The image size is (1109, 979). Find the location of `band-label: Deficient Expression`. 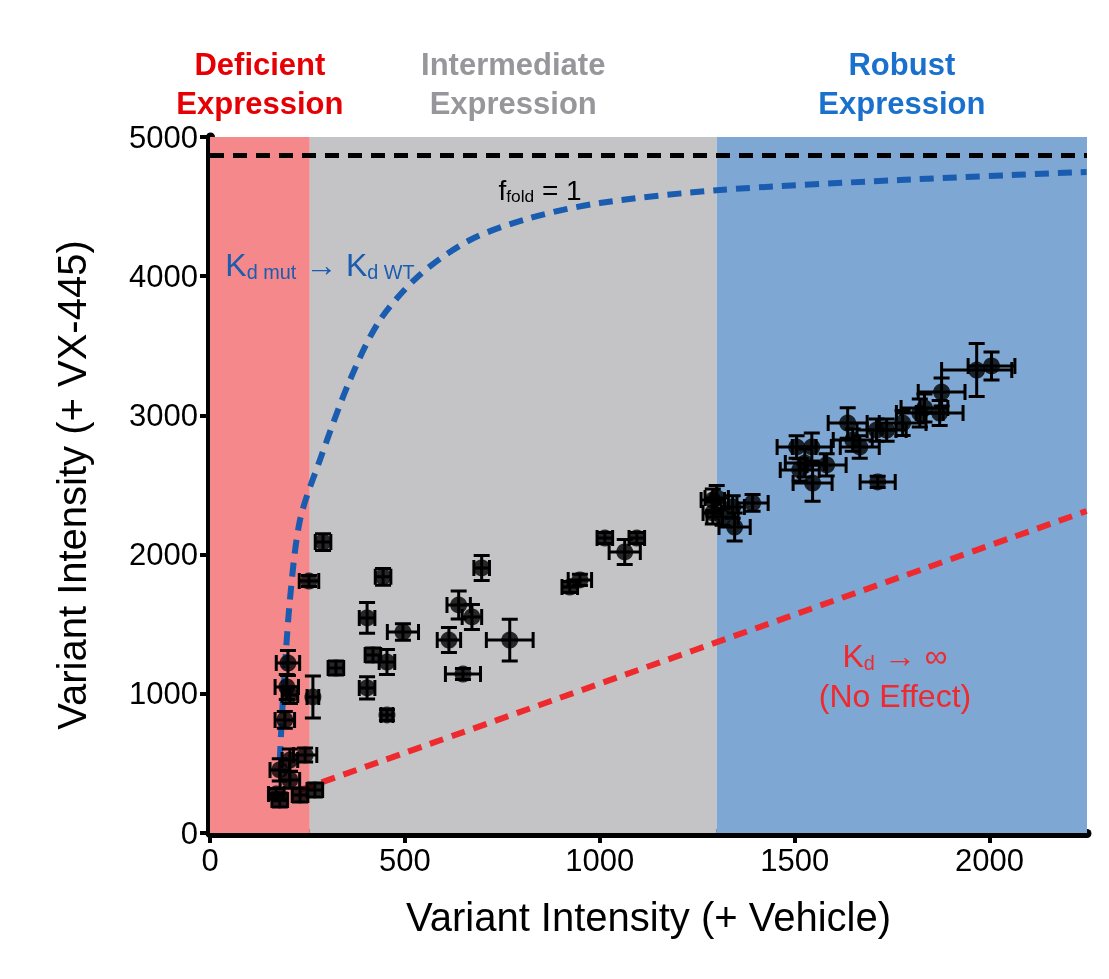

band-label: Deficient Expression is located at coordinates (260, 84).